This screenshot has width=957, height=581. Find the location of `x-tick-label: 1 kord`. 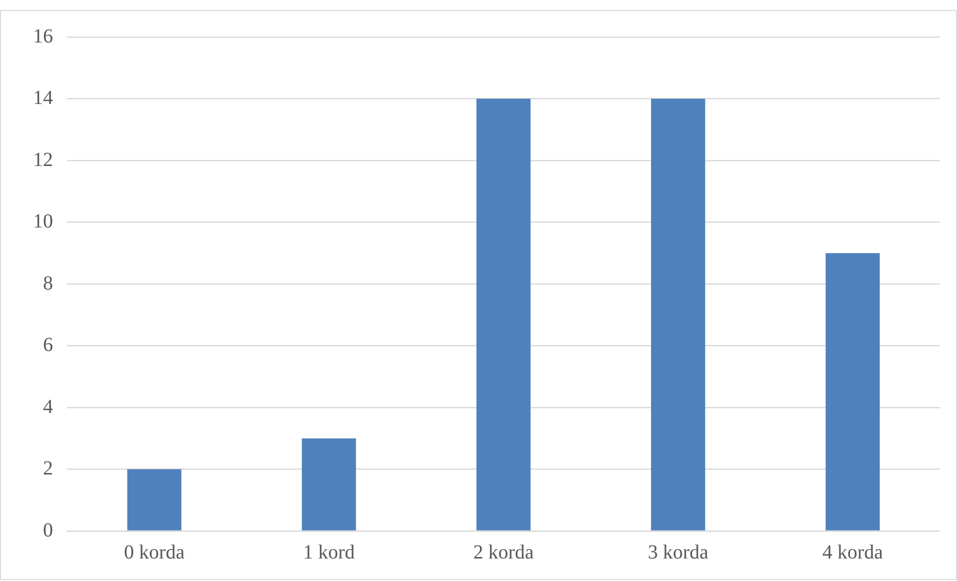

x-tick-label: 1 kord is located at coordinates (329, 552).